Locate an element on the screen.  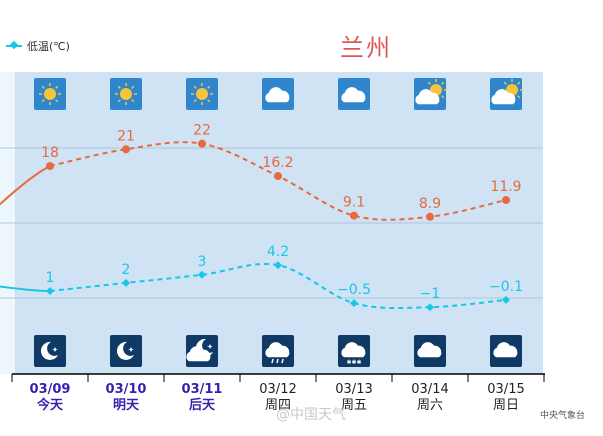
high-value-label: 22 is located at coordinates (202, 131).